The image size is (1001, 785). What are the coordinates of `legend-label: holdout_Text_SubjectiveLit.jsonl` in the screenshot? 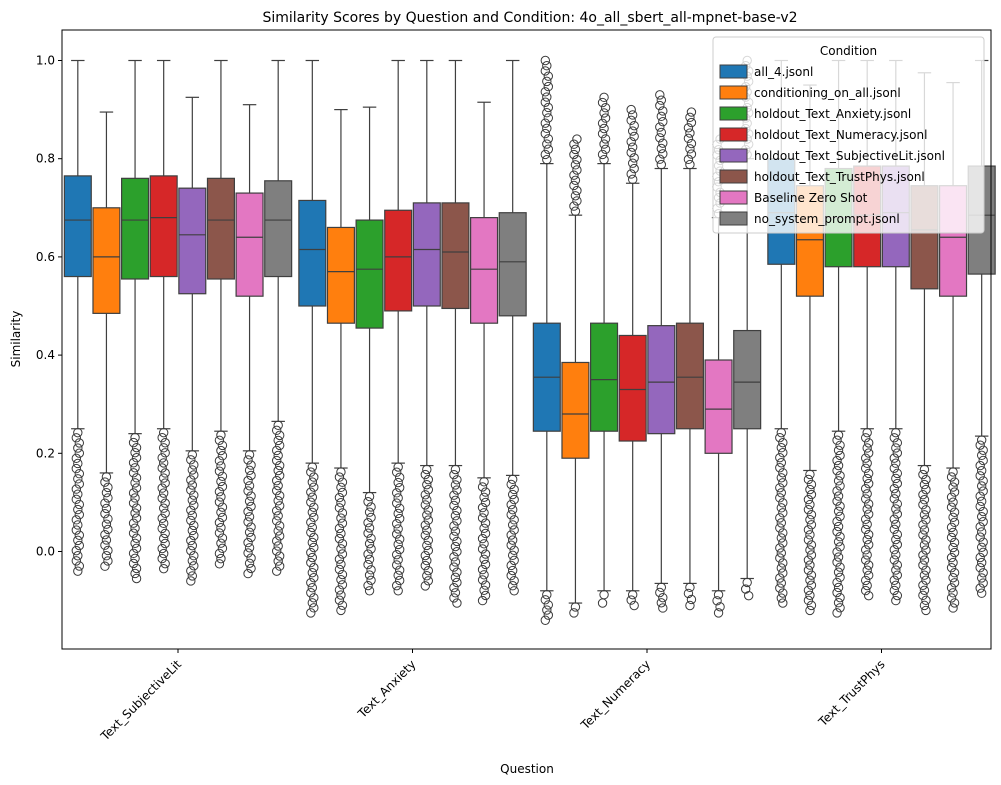 It's located at (849, 156).